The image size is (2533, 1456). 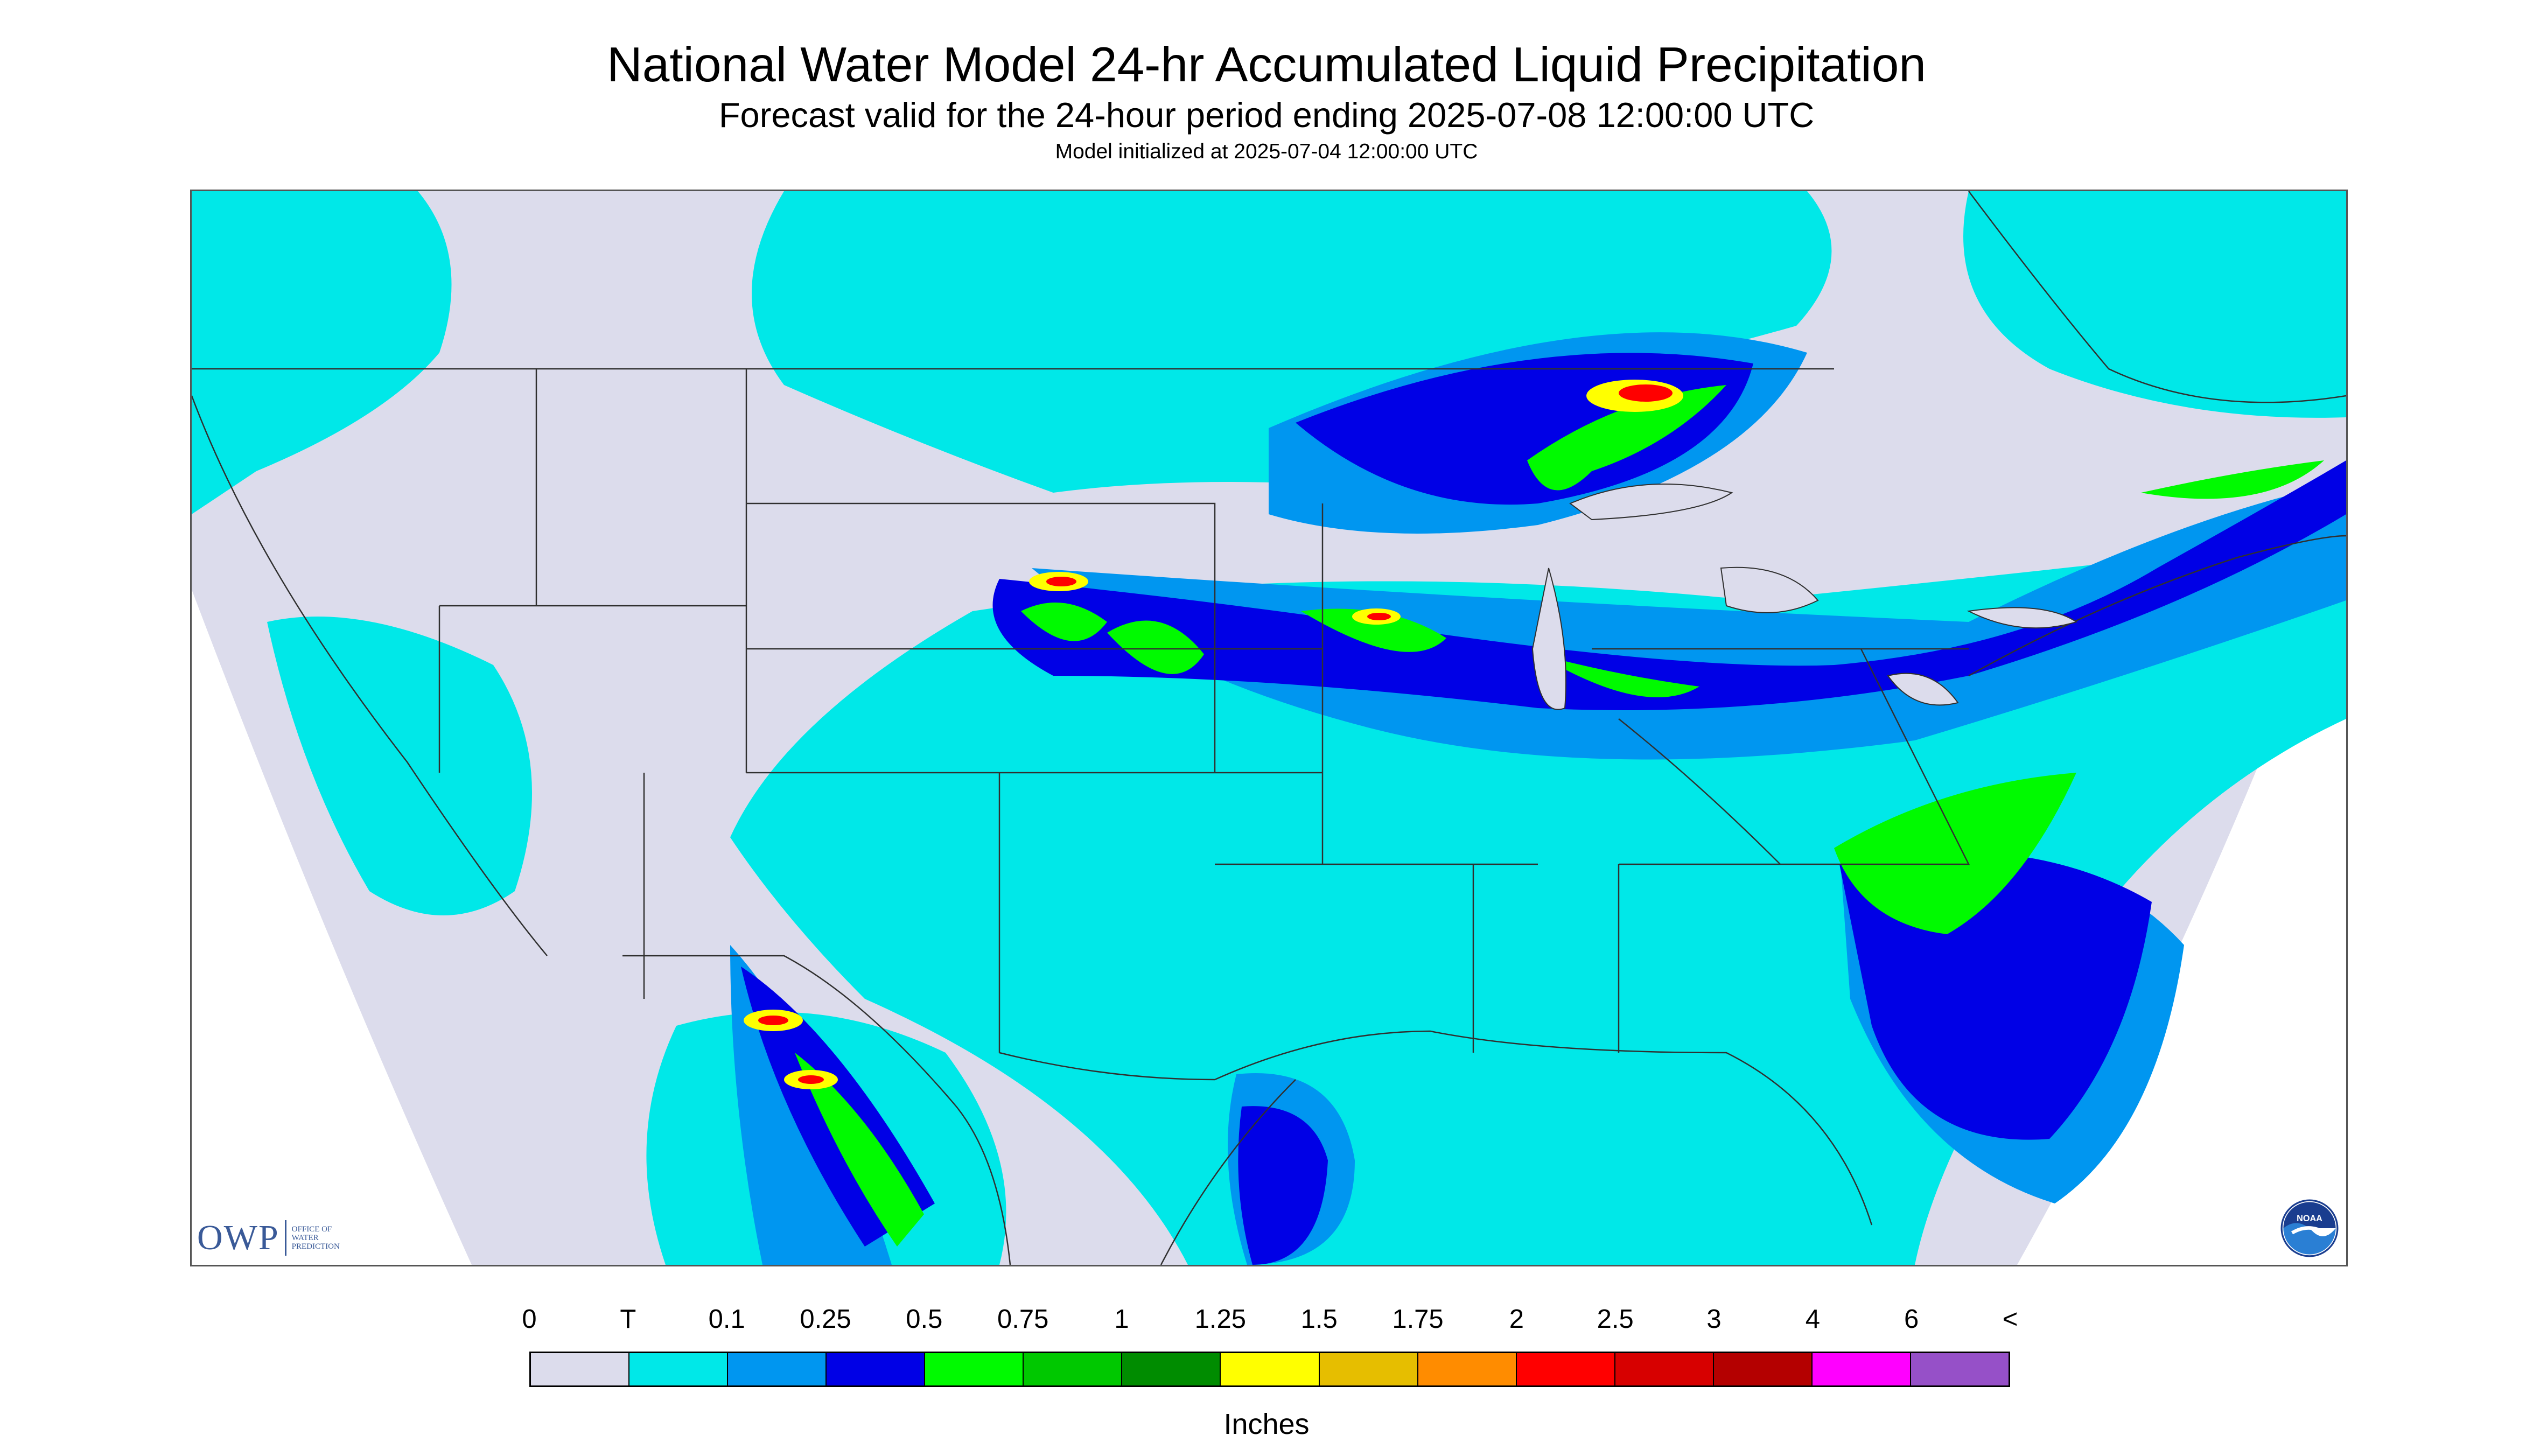 I want to click on legend-labels: 0 T 0.1 0.25 0.5 0.75 1 1.25 1.5 1.75 2 2.5 3 4 6 <, so click(x=1266, y=1322).